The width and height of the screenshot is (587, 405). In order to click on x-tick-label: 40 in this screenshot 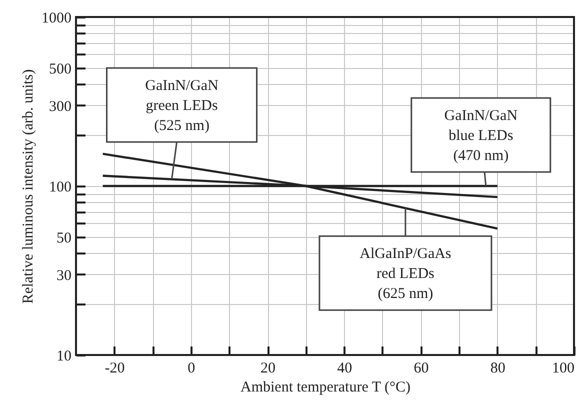, I will do `click(344, 368)`.